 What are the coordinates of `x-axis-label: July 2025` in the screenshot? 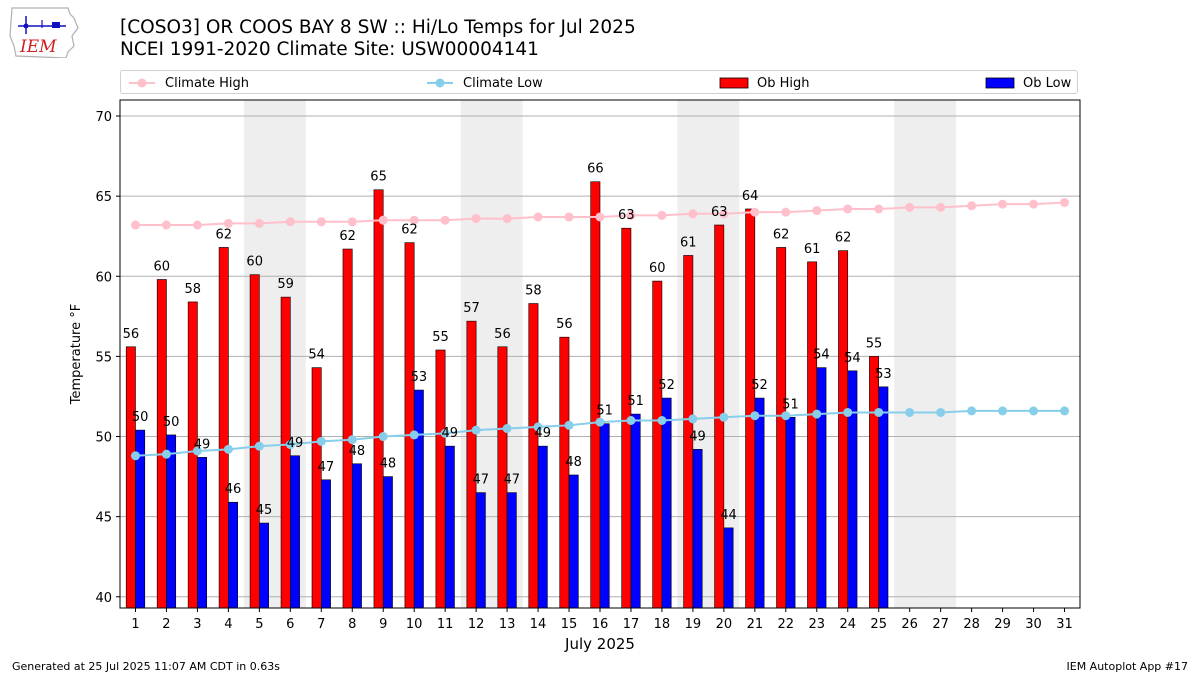 It's located at (599, 644).